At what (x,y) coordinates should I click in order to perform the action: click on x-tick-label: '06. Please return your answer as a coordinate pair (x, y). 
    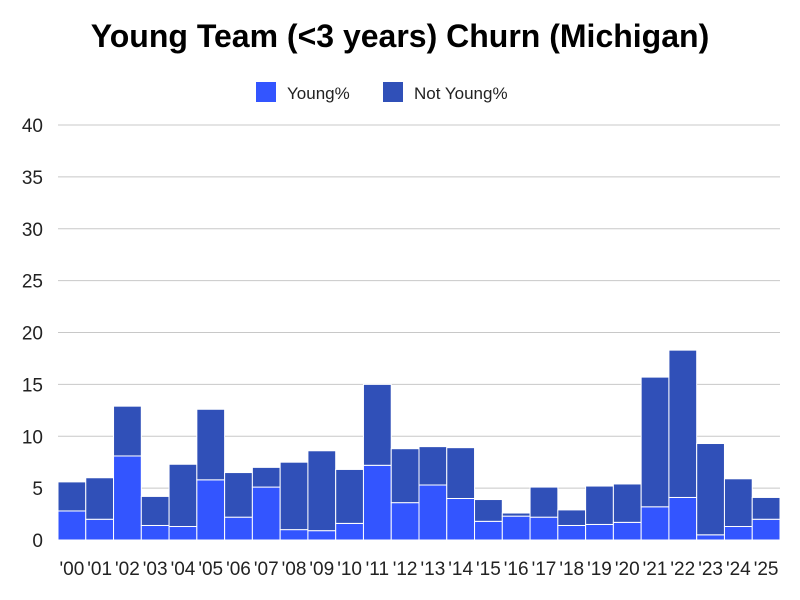
    Looking at the image, I should click on (238, 569).